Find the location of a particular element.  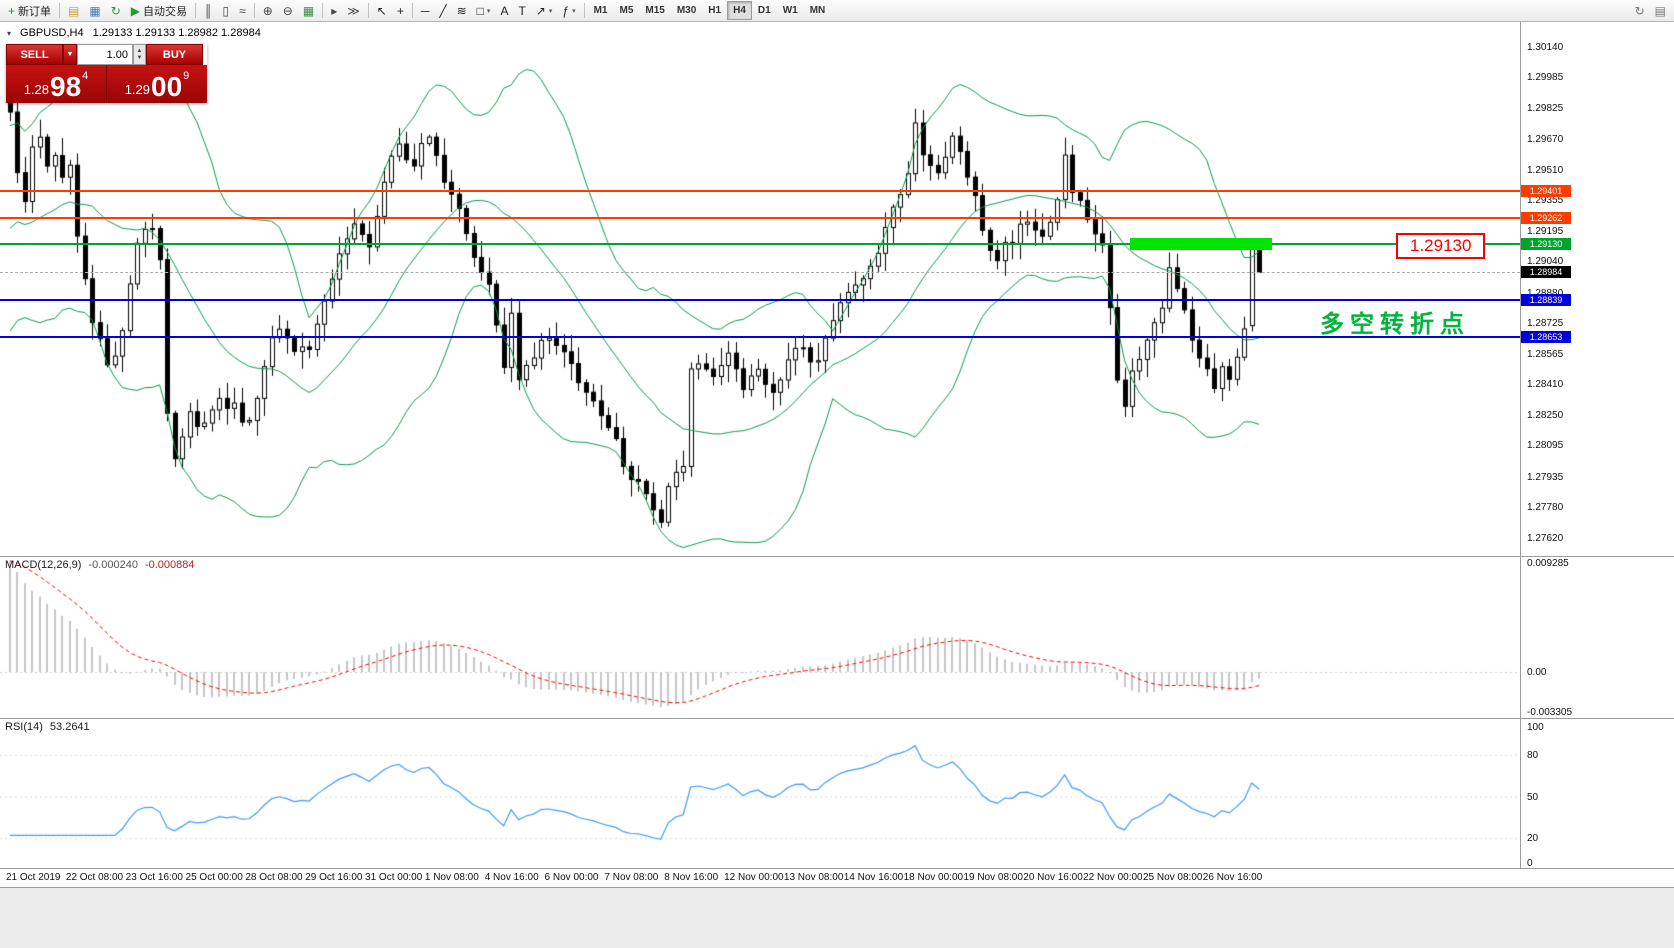

refresh-button: ↻ is located at coordinates (116, 10).